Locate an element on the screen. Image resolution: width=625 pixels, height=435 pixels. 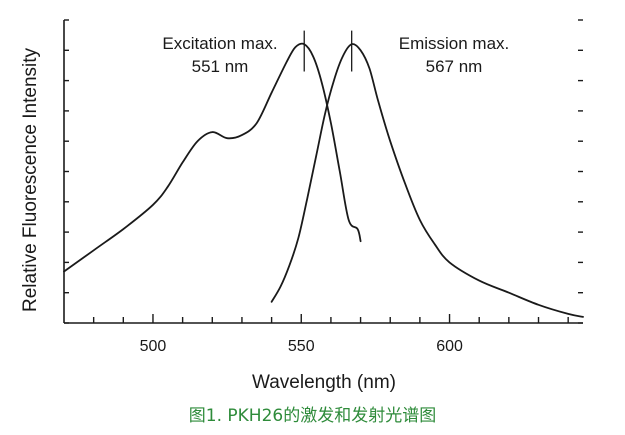
x-axis-ticks: 500 550 600 is located at coordinates (330, 334).